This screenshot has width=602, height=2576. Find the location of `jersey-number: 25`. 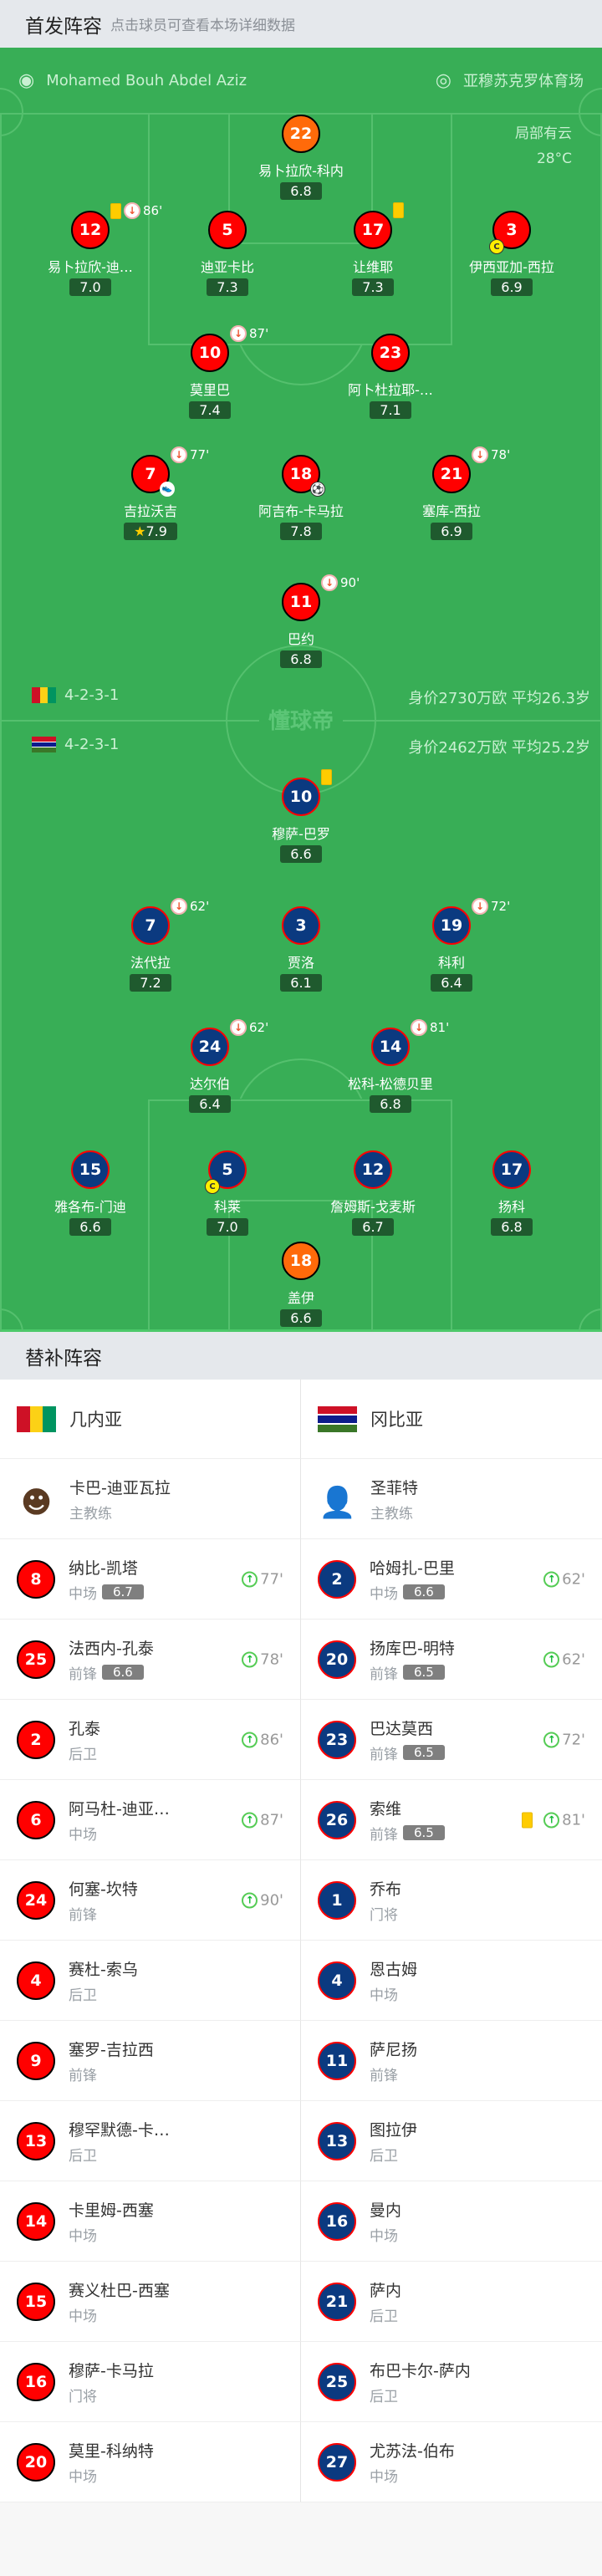

jersey-number: 25 is located at coordinates (337, 2381).